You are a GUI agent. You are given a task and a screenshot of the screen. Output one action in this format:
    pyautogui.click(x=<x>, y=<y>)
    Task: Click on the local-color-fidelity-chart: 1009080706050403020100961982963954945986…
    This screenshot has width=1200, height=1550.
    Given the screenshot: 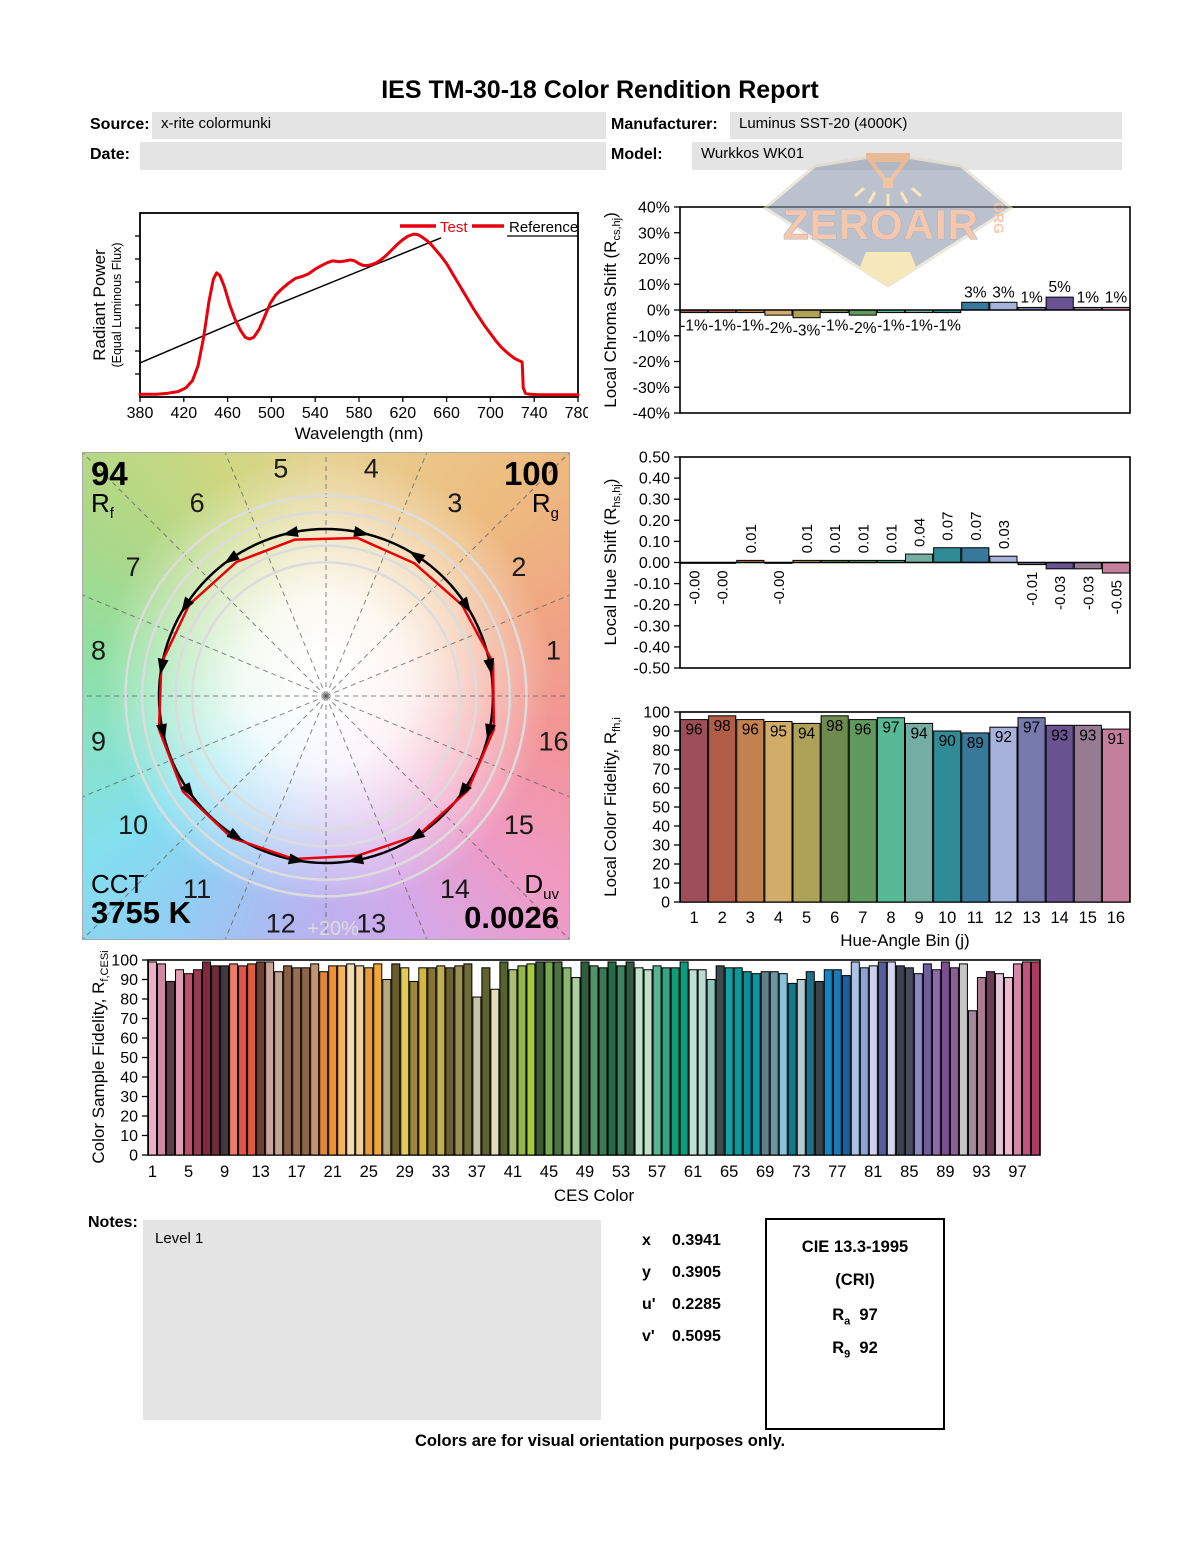 What is the action you would take?
    pyautogui.click(x=887, y=827)
    